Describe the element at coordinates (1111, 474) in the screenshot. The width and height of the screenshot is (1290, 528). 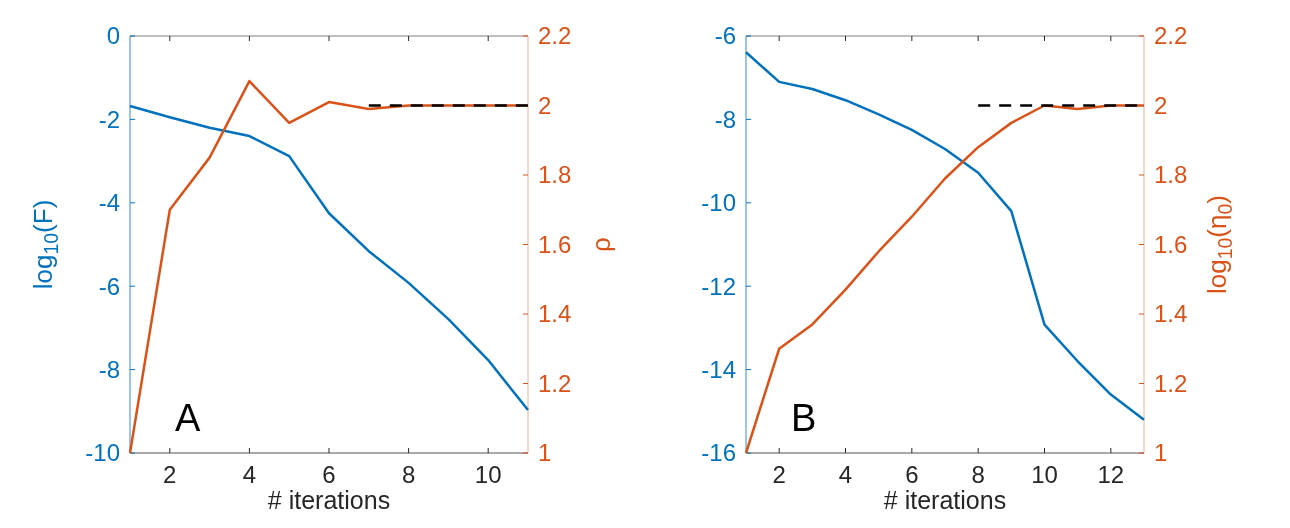
I see `x-tick-label: 12` at that location.